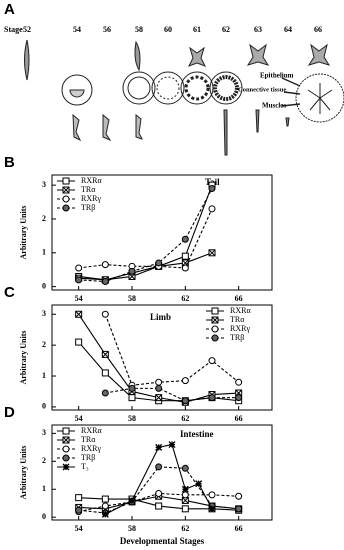 Image resolution: width=344 pixels, height=550 pixels. Describe the element at coordinates (258, 54) in the screenshot. I see `froglet` at that location.